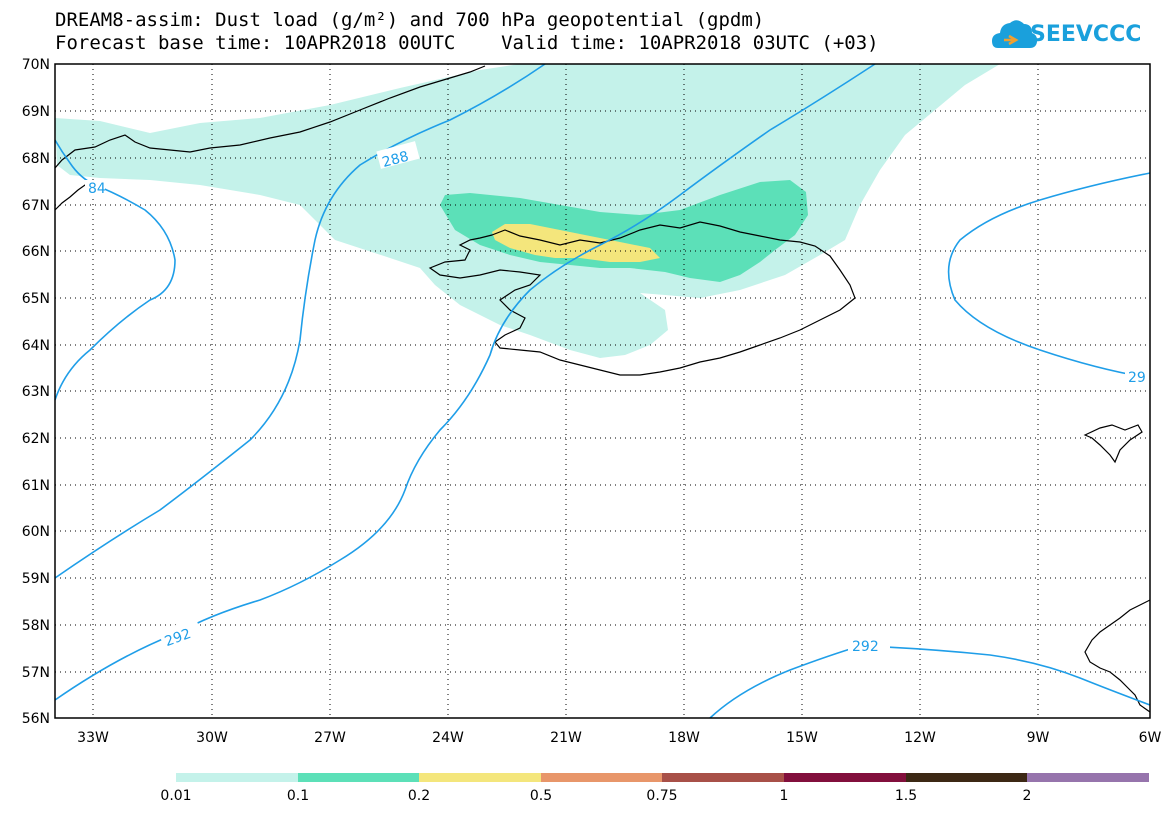 Image resolution: width=1175 pixels, height=815 pixels. I want to click on colorbar-label: 0.5, so click(541, 796).